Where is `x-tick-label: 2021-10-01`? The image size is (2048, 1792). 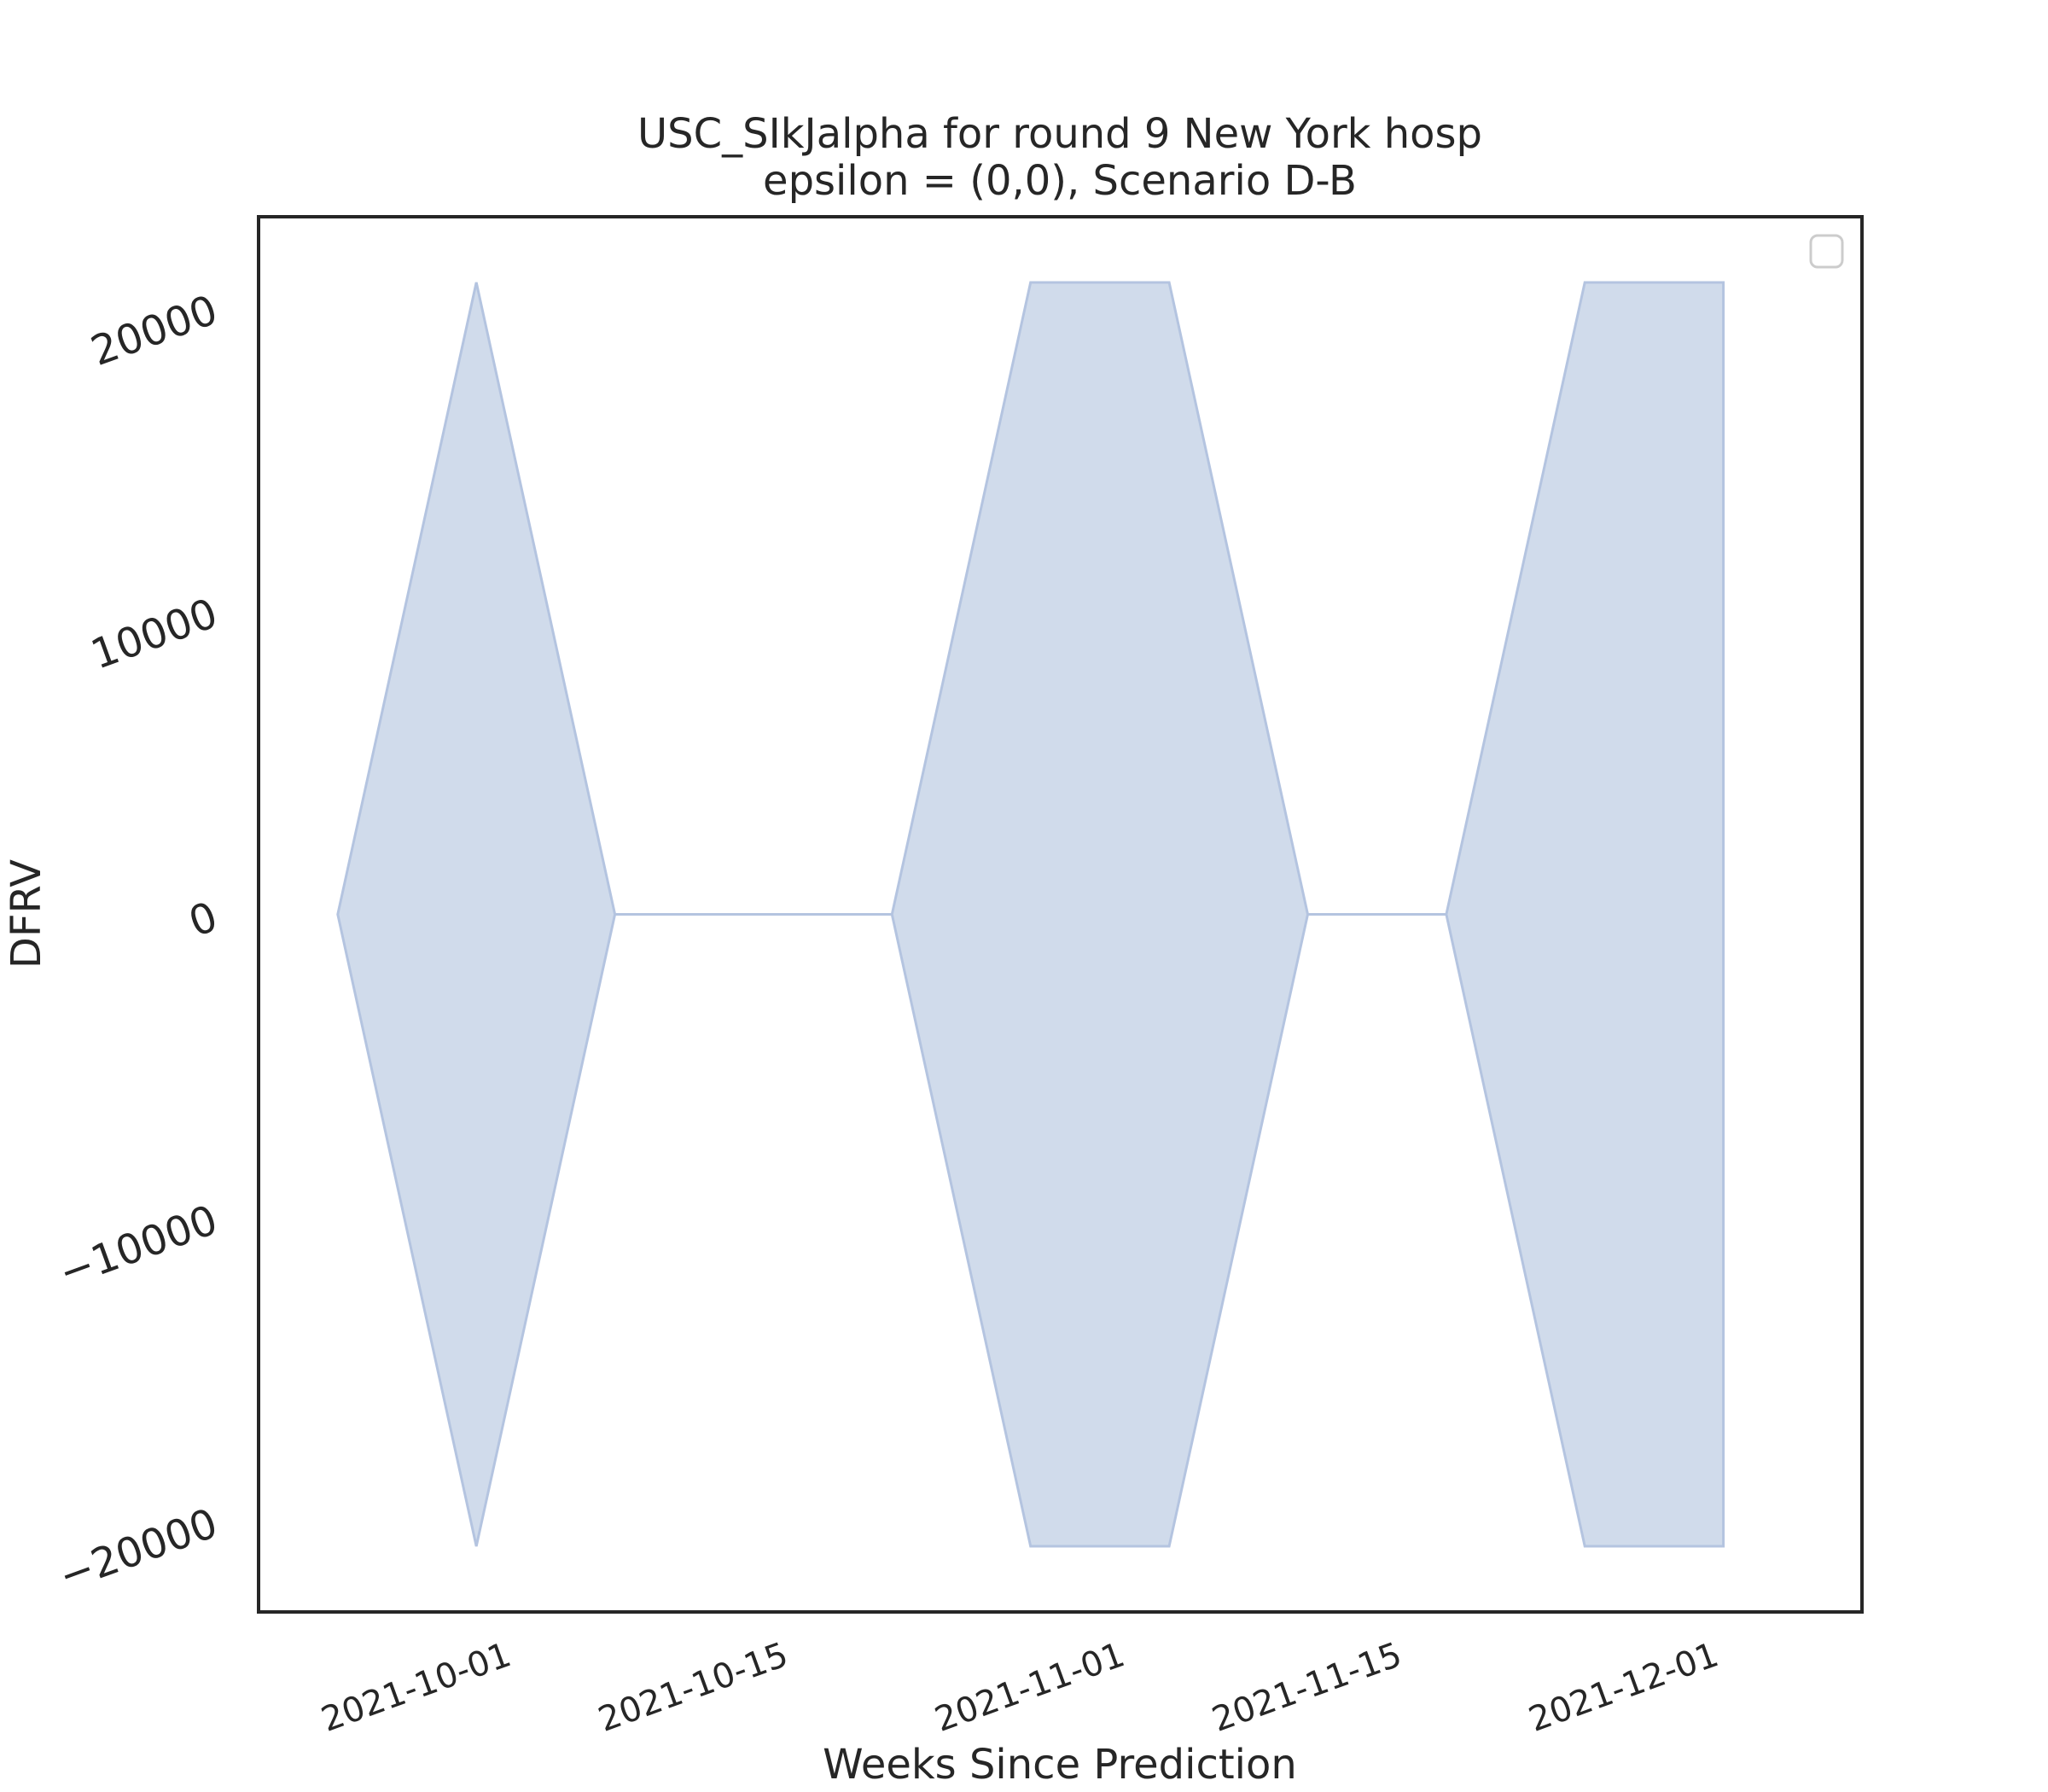 x-tick-label: 2021-10-01 is located at coordinates (416, 1687).